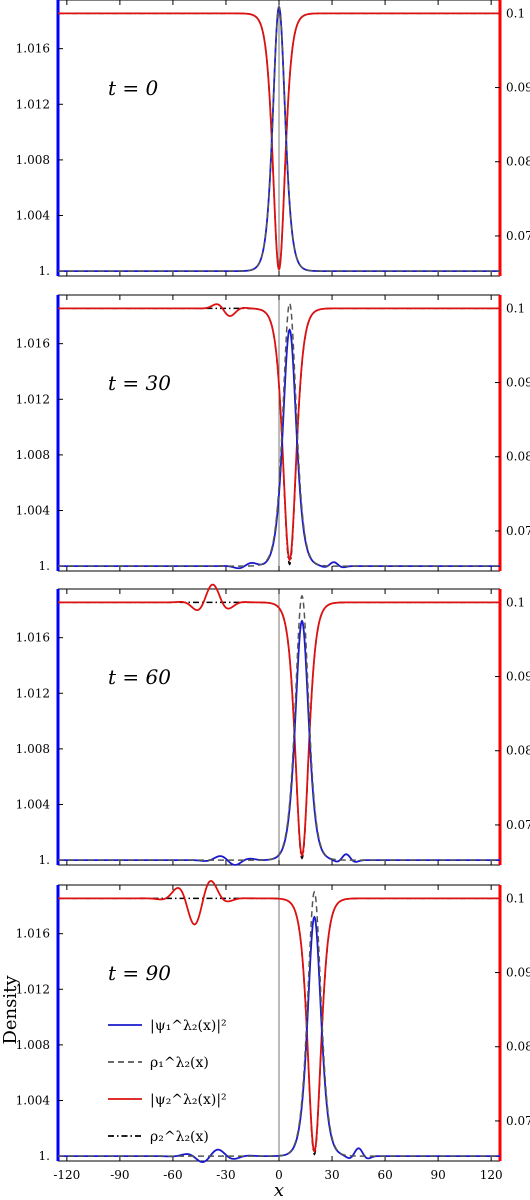 This screenshot has width=530, height=1200. What do you see at coordinates (188, 1100) in the screenshot?
I see `legend-label: |ψ₂^λ₂(x)|²` at bounding box center [188, 1100].